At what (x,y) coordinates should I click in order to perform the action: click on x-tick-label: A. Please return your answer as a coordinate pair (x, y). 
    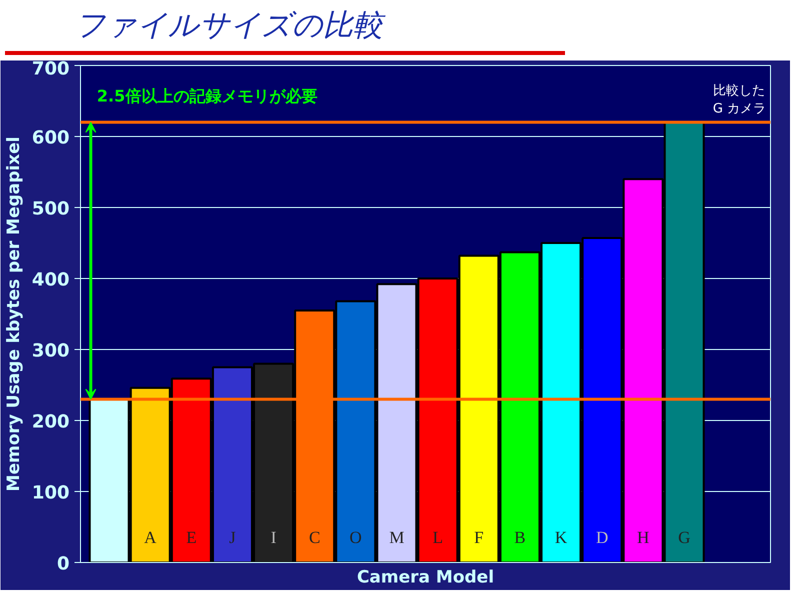
    Looking at the image, I should click on (151, 537).